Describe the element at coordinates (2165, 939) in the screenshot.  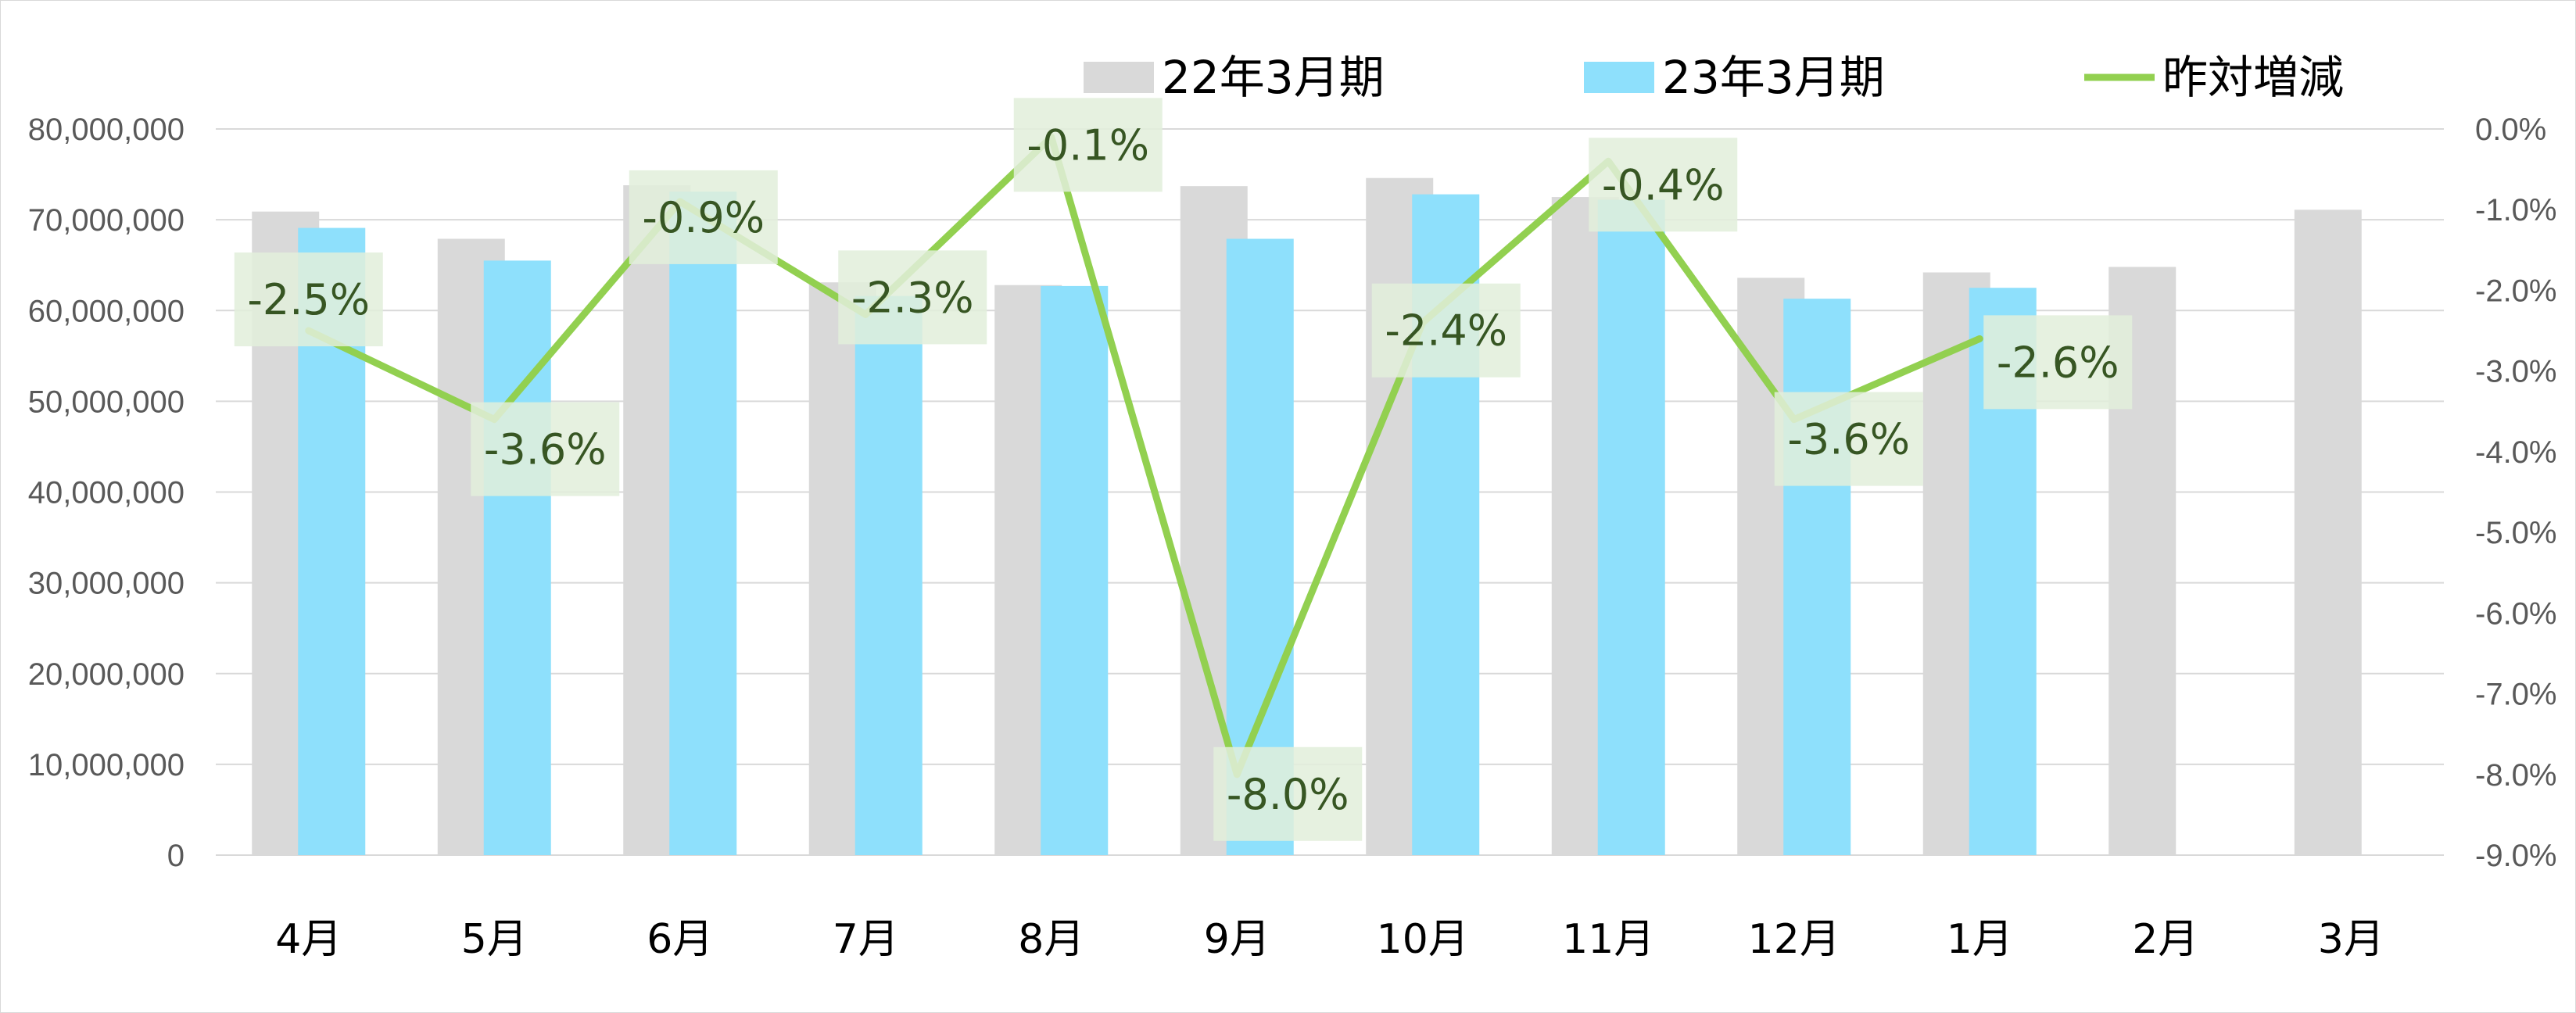
I see `x-tick-label: 2月` at that location.